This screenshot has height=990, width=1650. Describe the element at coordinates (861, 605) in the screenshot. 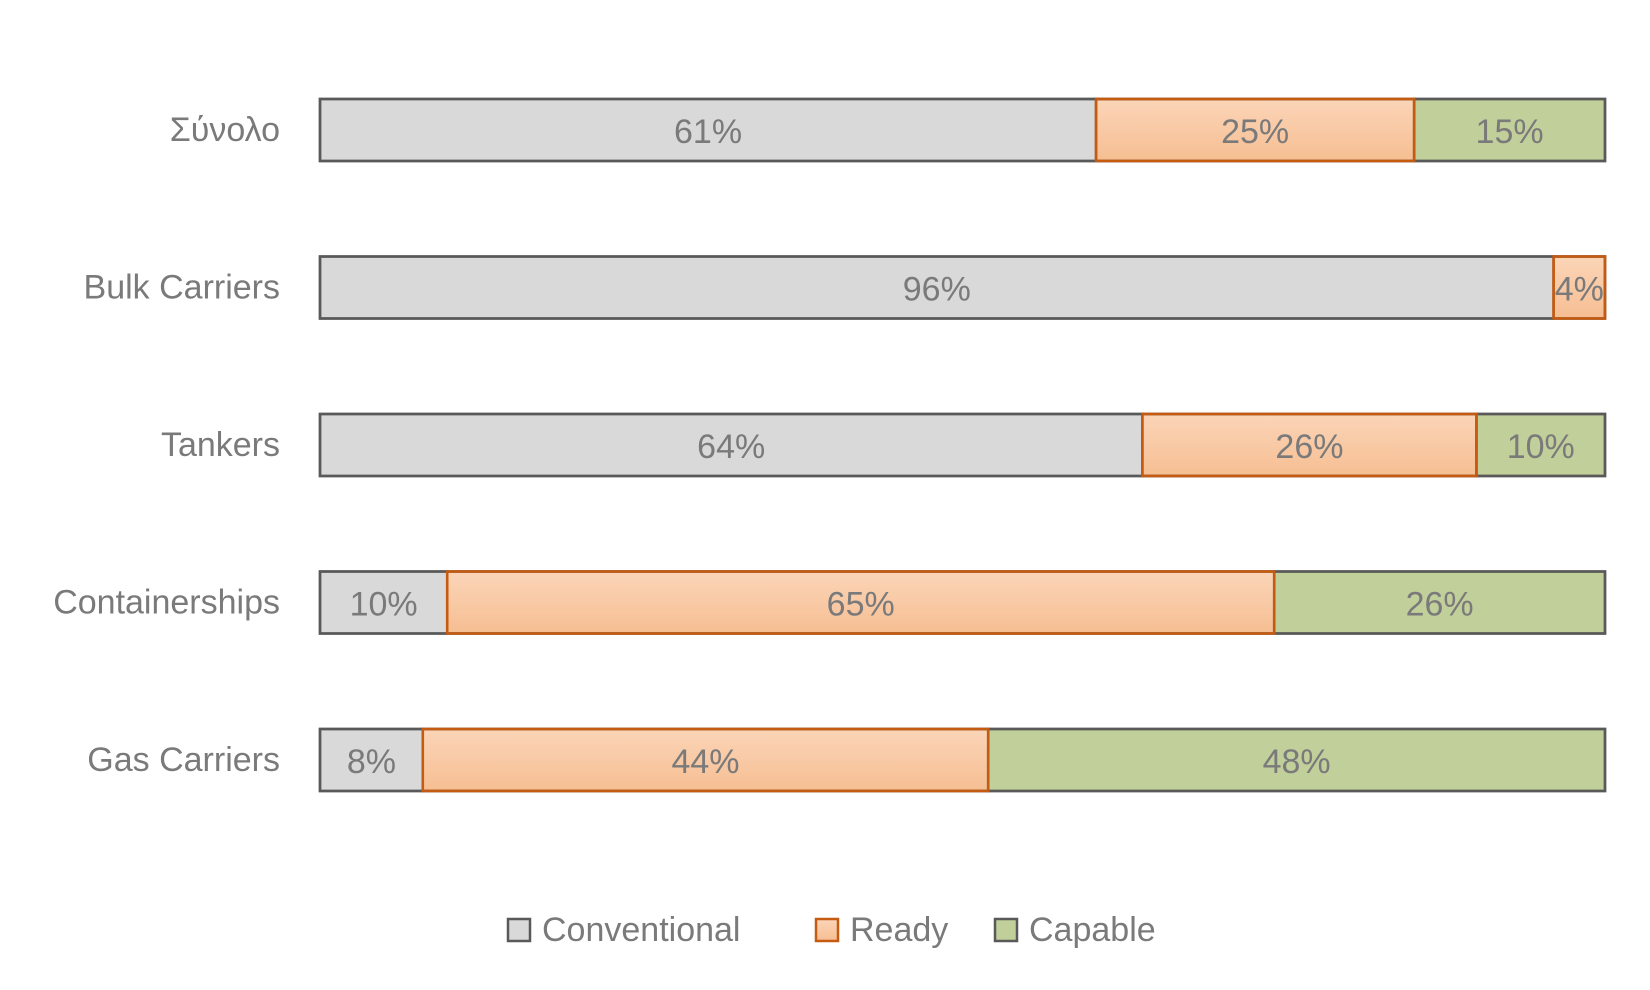

I see `data-label: 65%` at that location.